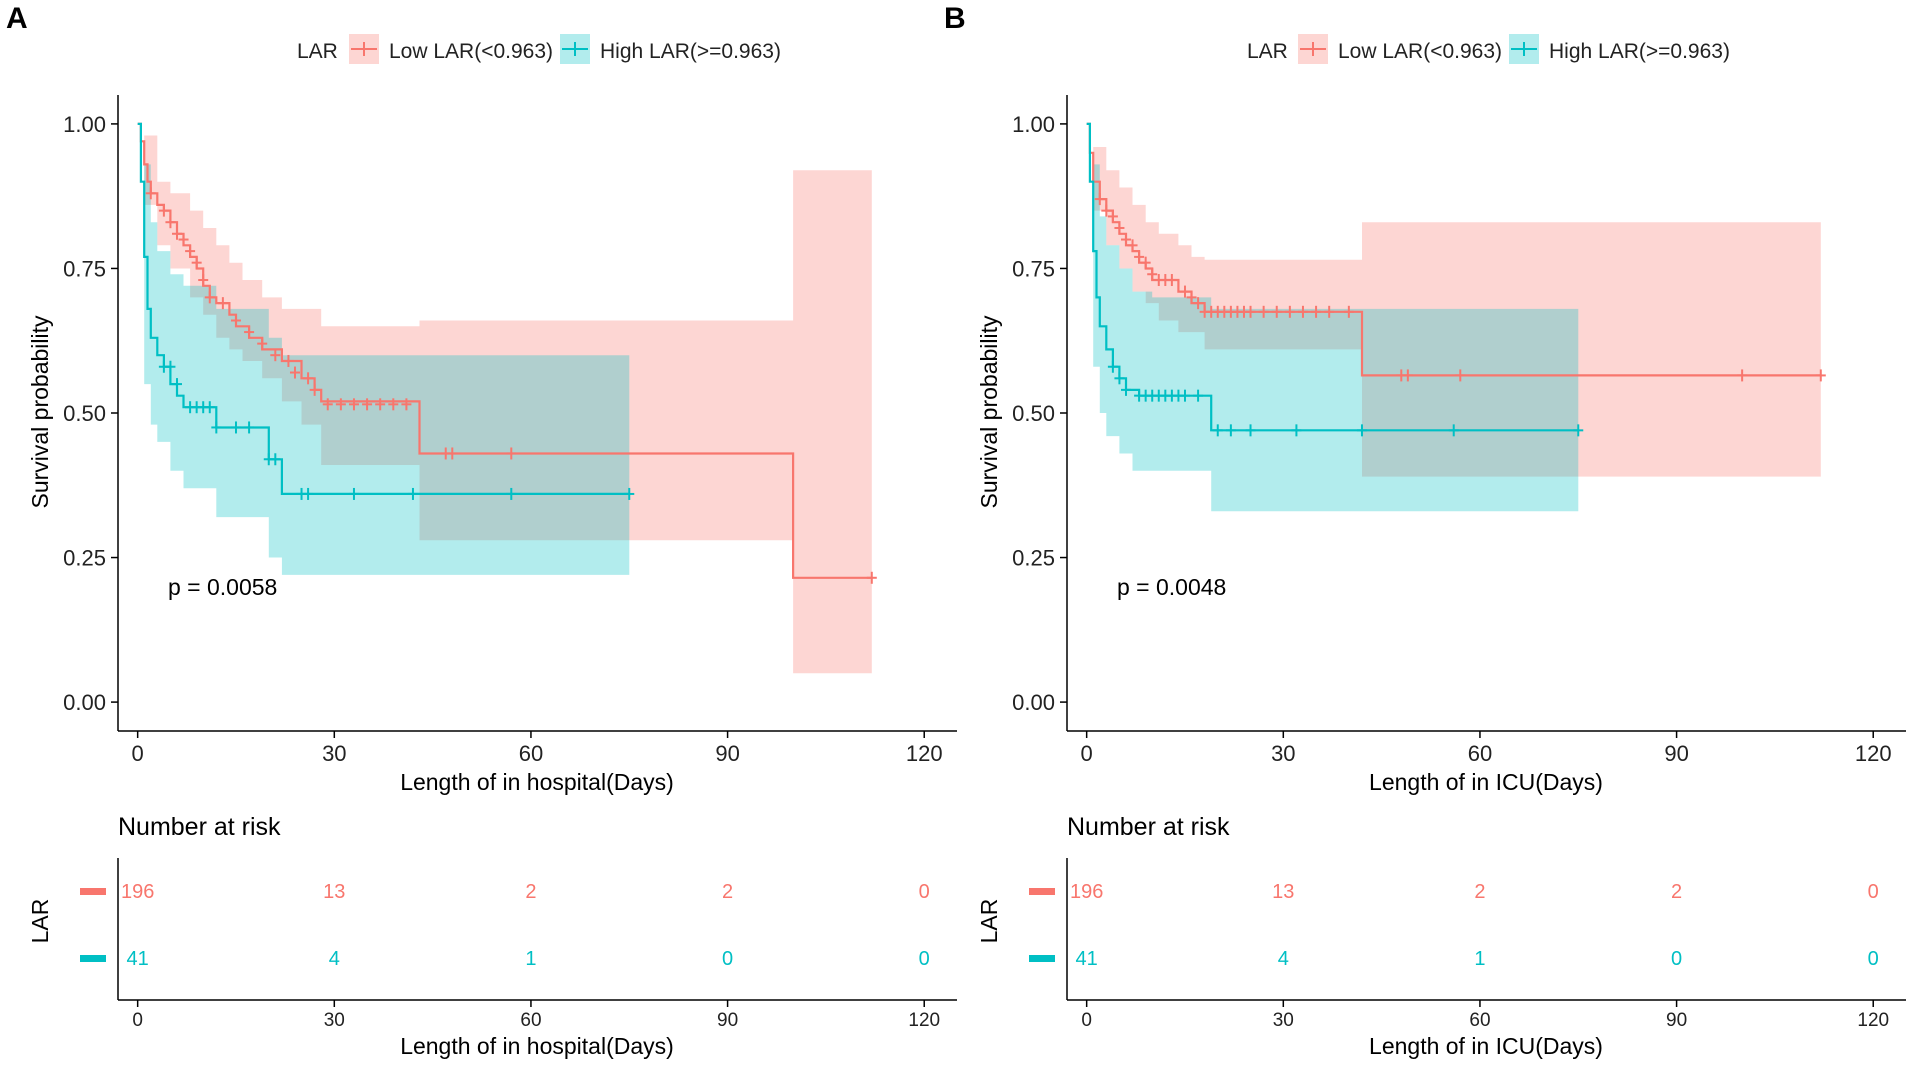  Describe the element at coordinates (1873, 753) in the screenshot. I see `x-tick-label: 120` at that location.